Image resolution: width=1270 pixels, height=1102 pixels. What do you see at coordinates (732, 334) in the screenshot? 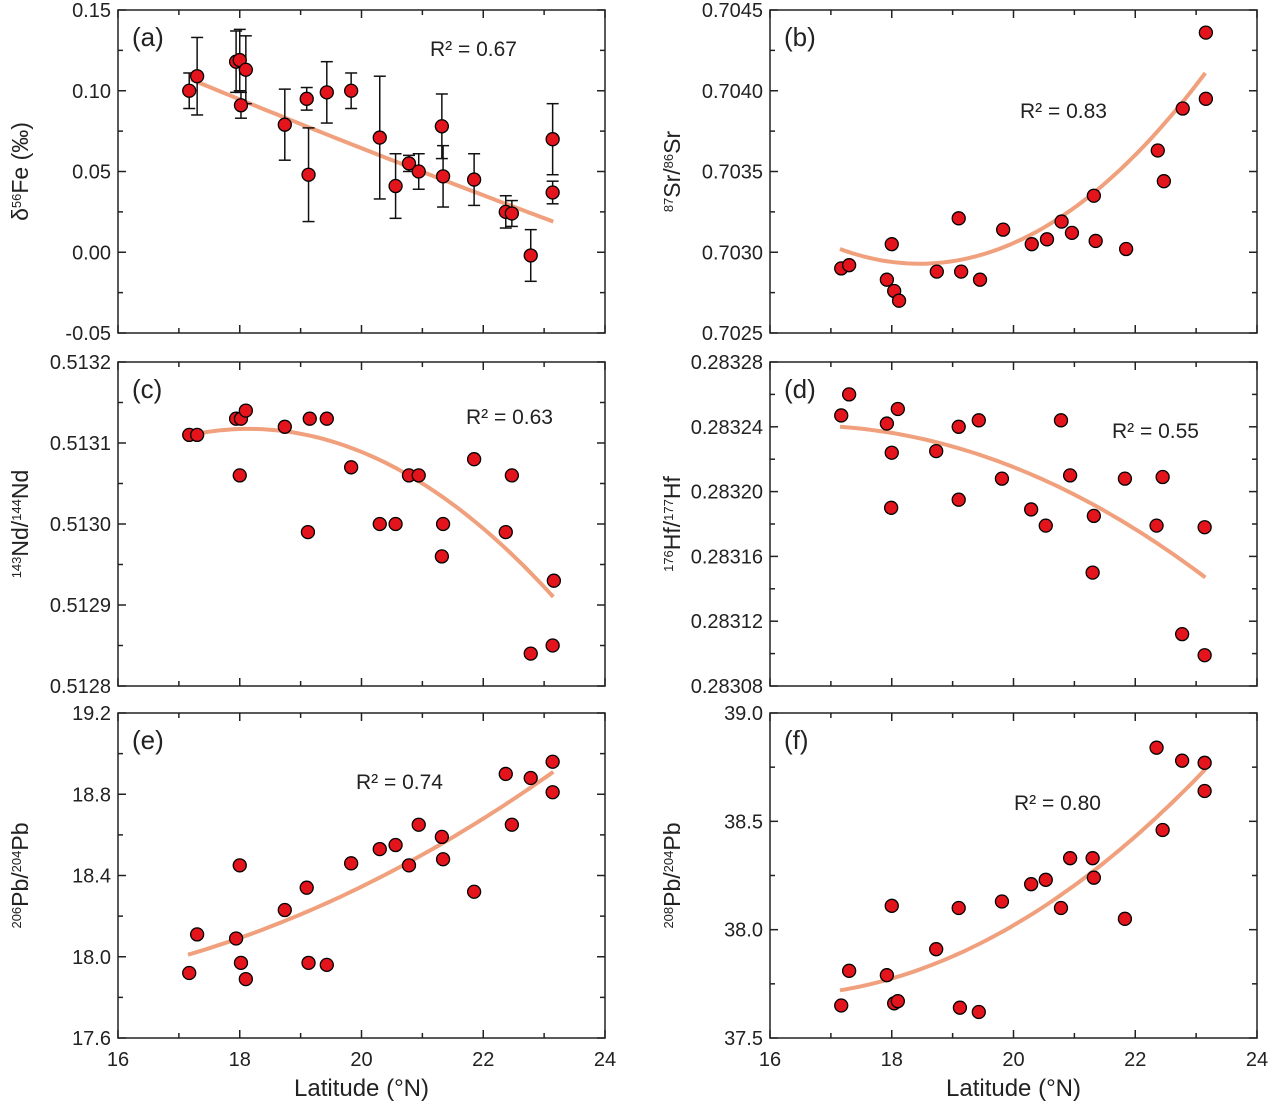
I see `y-tick-label: 0.7025` at bounding box center [732, 334].